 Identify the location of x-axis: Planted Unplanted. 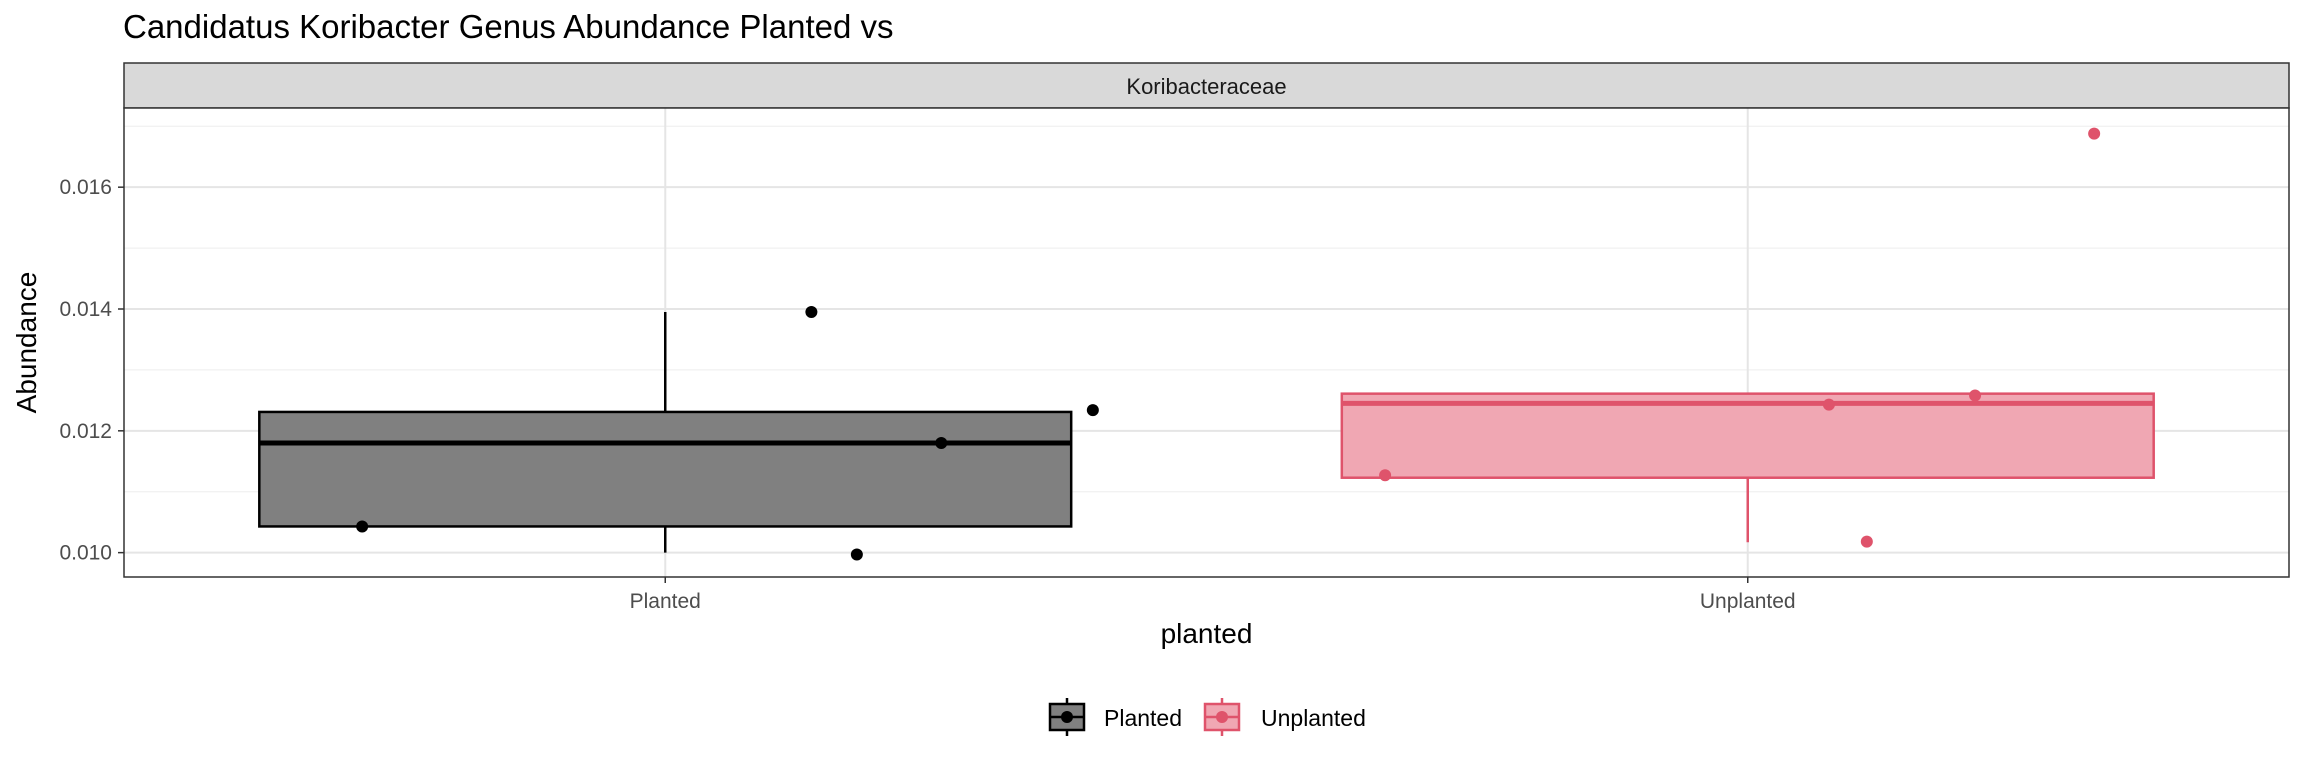
(1213, 595).